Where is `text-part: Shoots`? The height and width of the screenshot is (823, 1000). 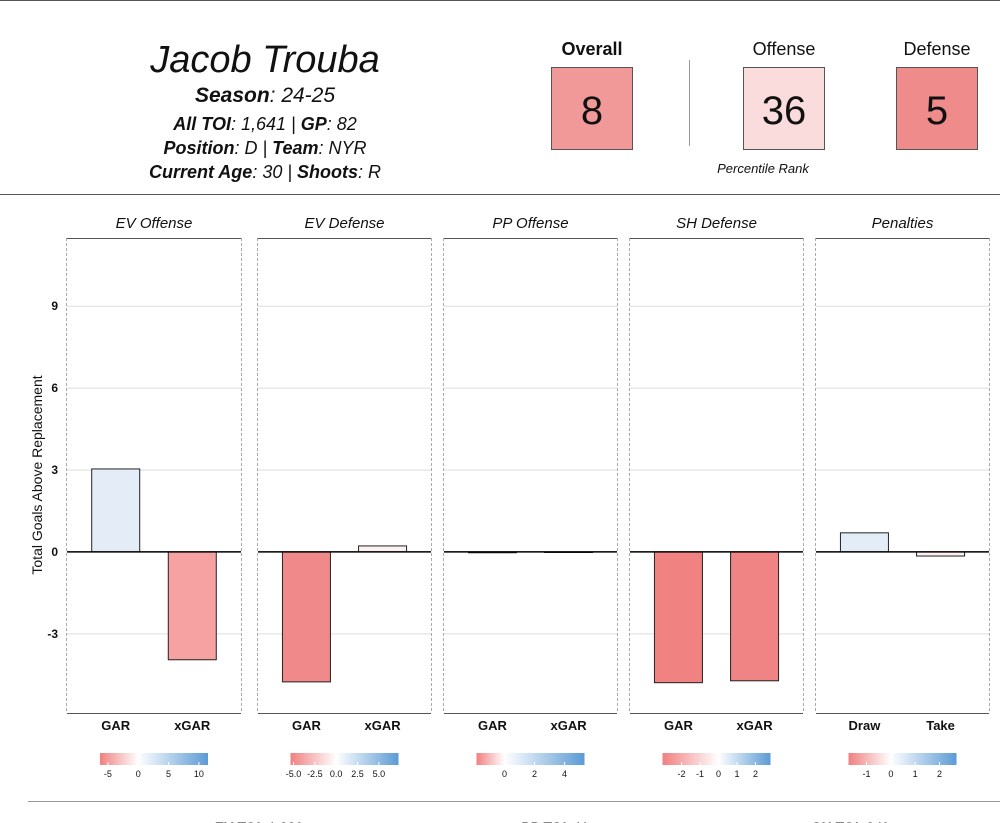
text-part: Shoots is located at coordinates (327, 172).